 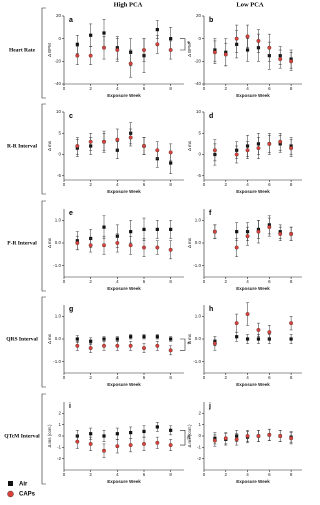 I want to click on significance-mark: *, so click(x=189, y=344).